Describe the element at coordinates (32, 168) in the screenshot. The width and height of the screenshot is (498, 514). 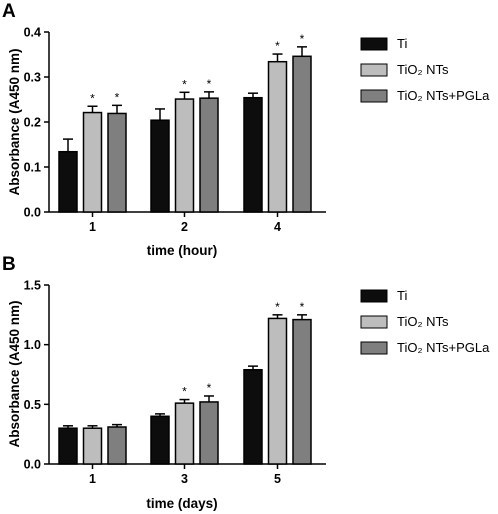
I see `y-tick-label: 0.1` at that location.